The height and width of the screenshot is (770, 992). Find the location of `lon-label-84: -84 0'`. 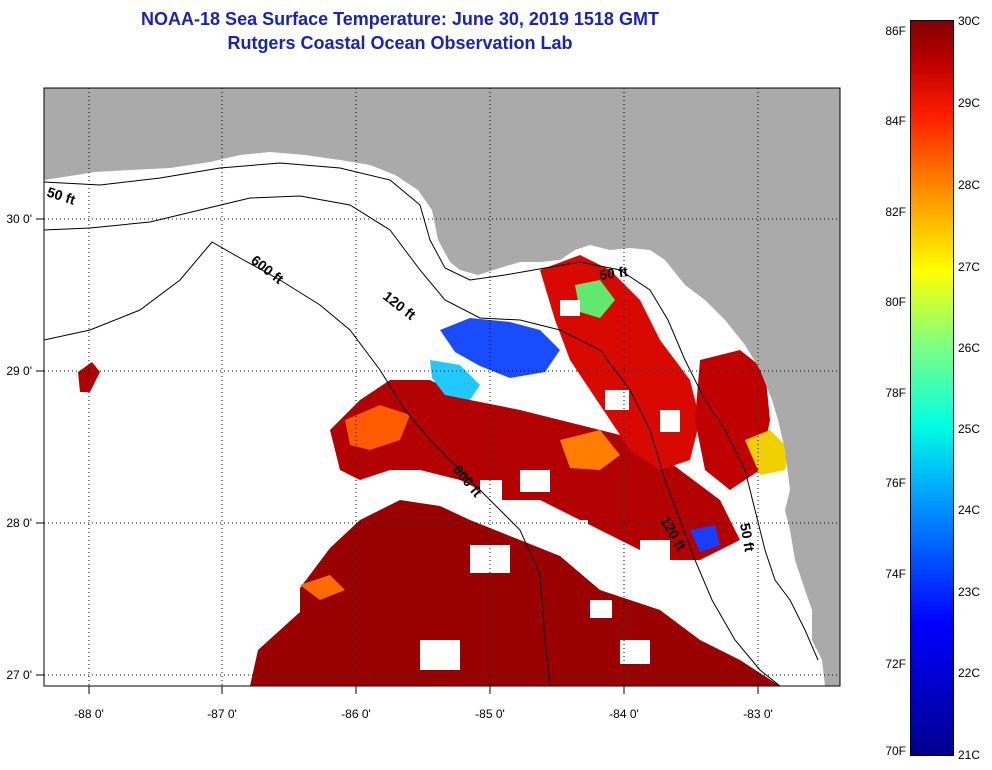

lon-label-84: -84 0' is located at coordinates (624, 714).